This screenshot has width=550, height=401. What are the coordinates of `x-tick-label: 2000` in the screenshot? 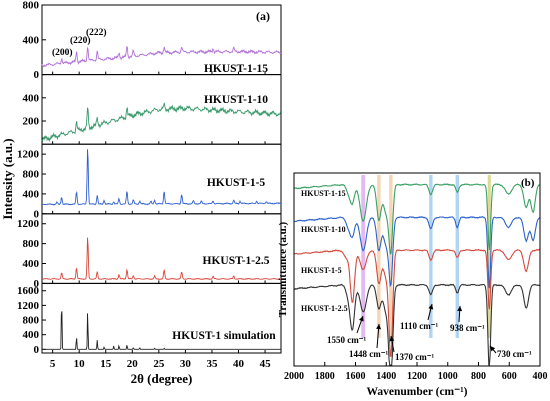 It's located at (294, 376).